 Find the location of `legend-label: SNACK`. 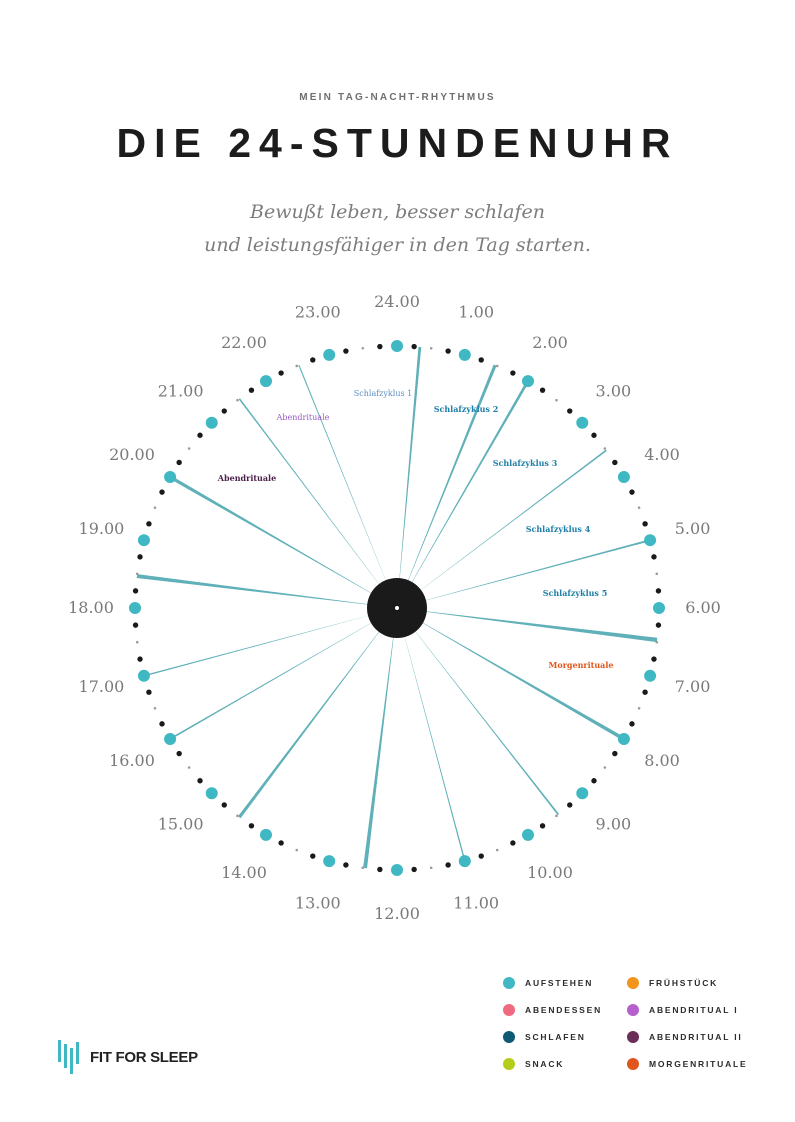

legend-label: SNACK is located at coordinates (545, 1064).